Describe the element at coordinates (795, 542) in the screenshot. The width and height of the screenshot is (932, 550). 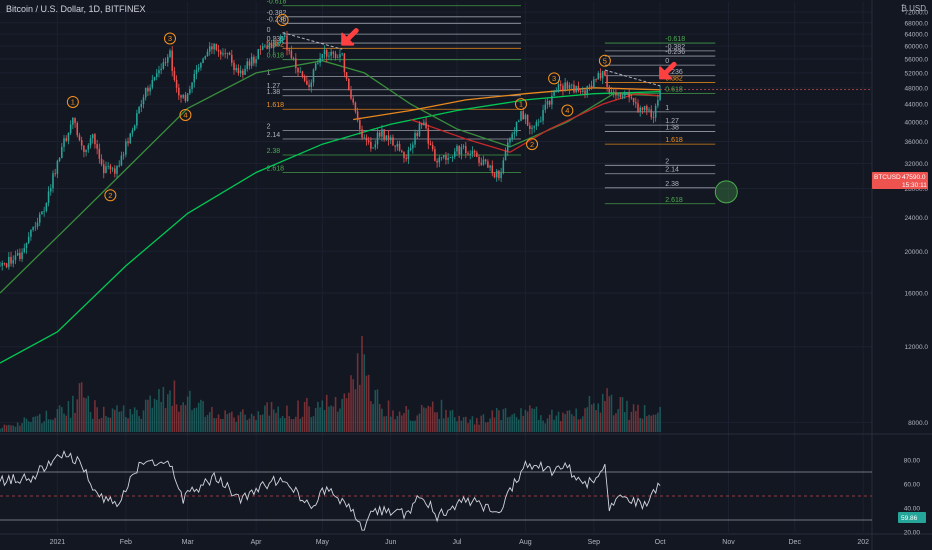
I see `time-tick-label: Dec` at that location.